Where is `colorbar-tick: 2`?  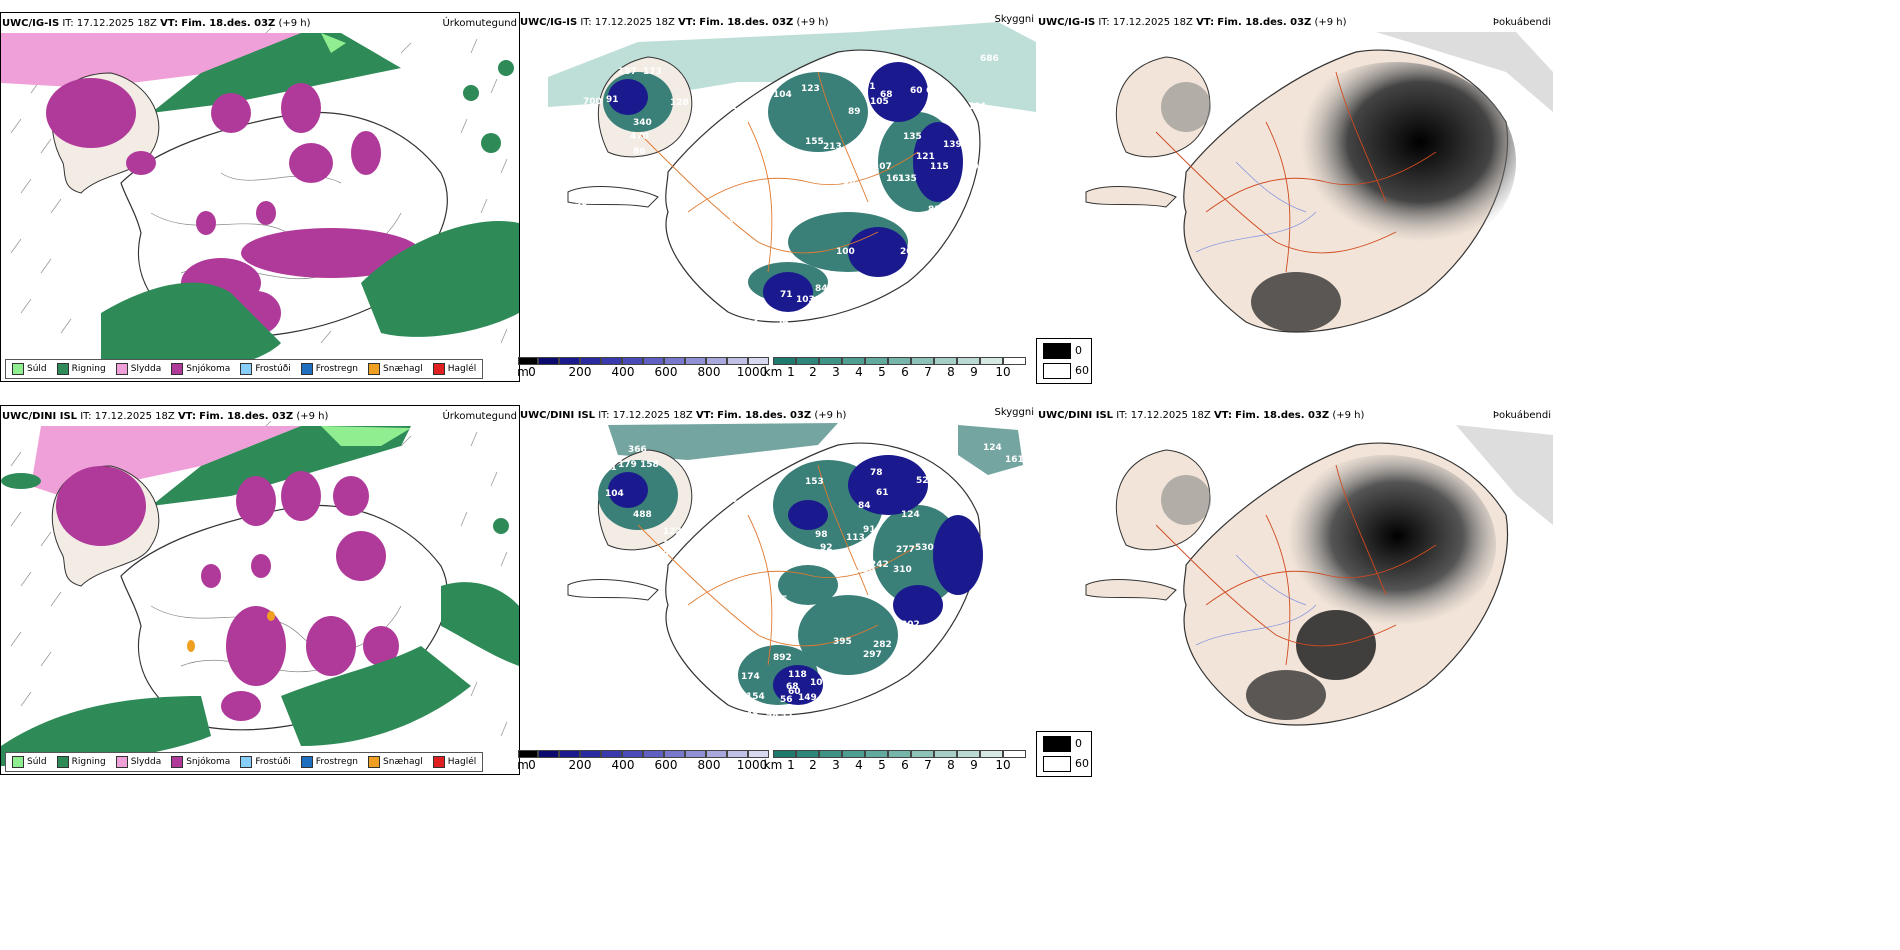
colorbar-tick: 2 is located at coordinates (813, 765).